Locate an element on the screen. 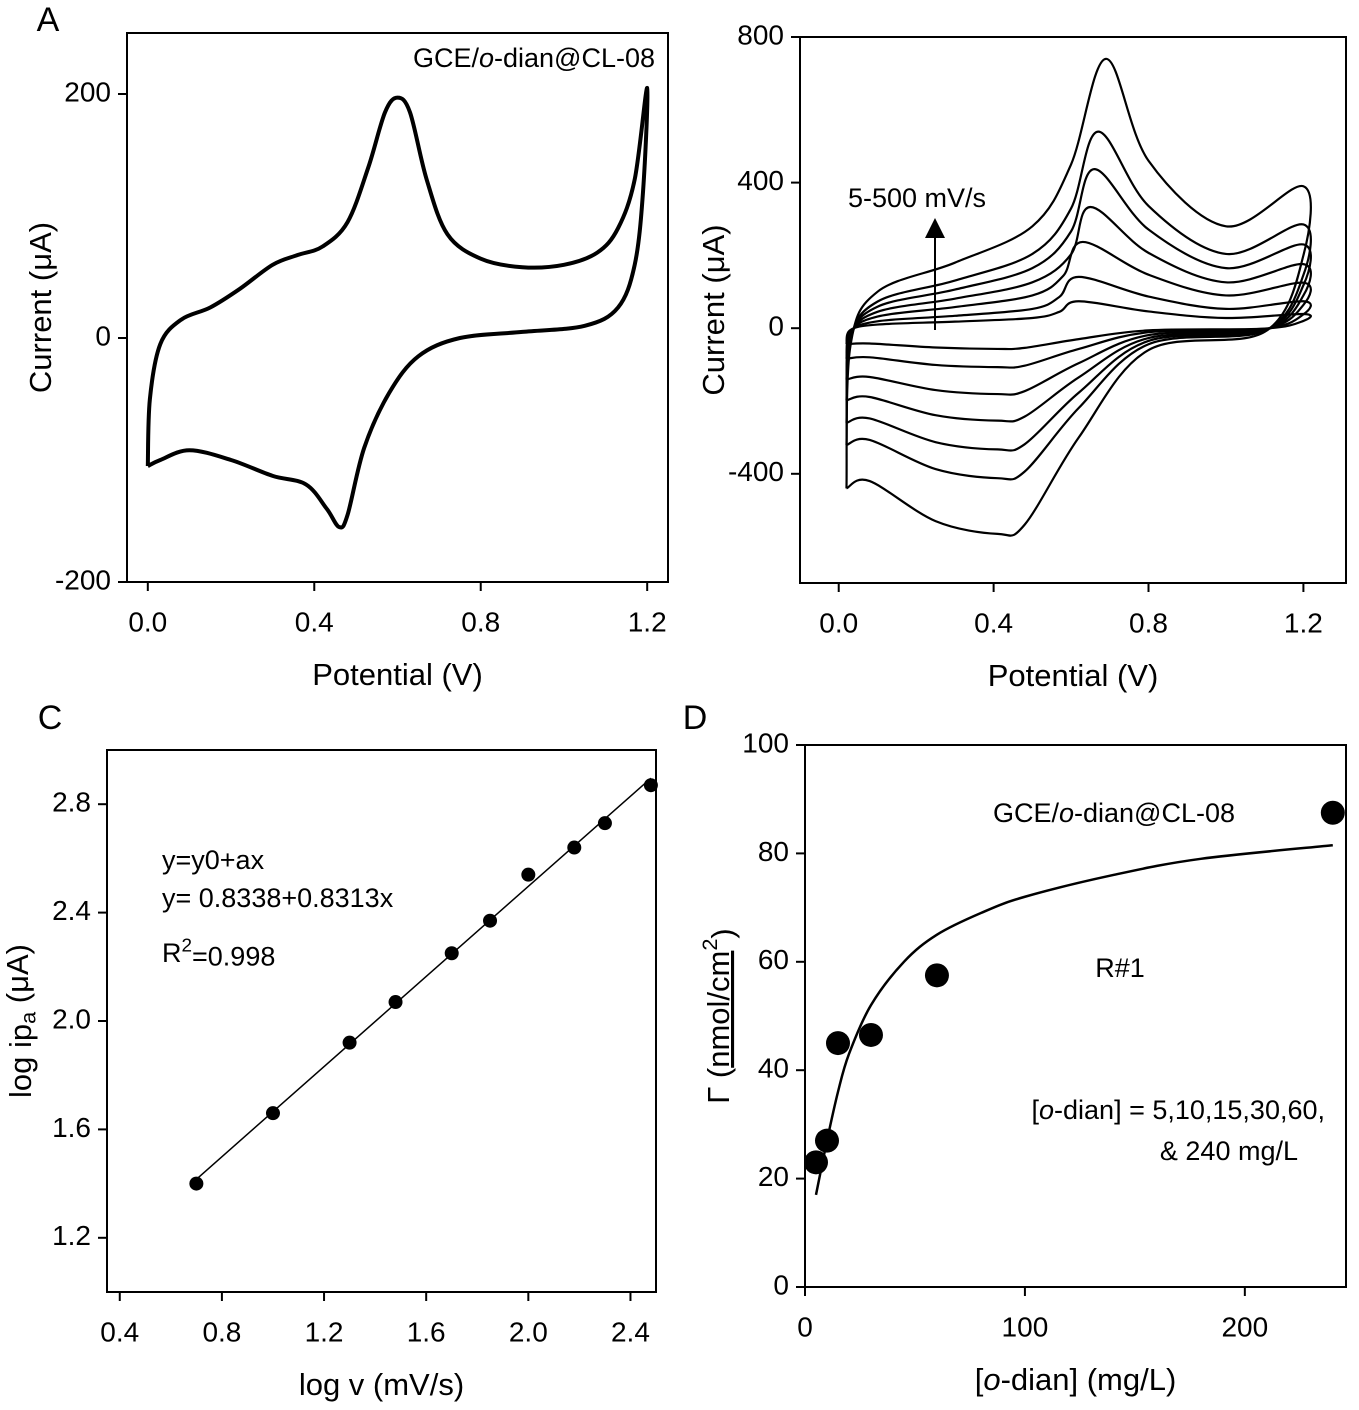 Image resolution: width=1359 pixels, height=1410 pixels. y-tick-label: 200 is located at coordinates (87, 91).